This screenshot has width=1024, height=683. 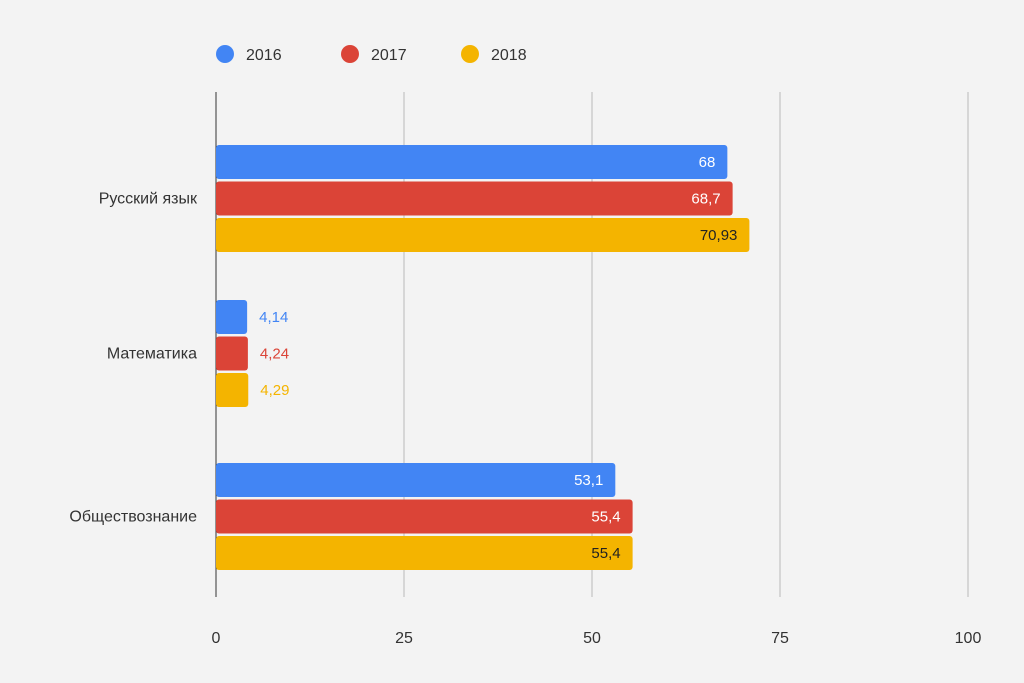 I want to click on x-tick-label: 50, so click(x=592, y=638).